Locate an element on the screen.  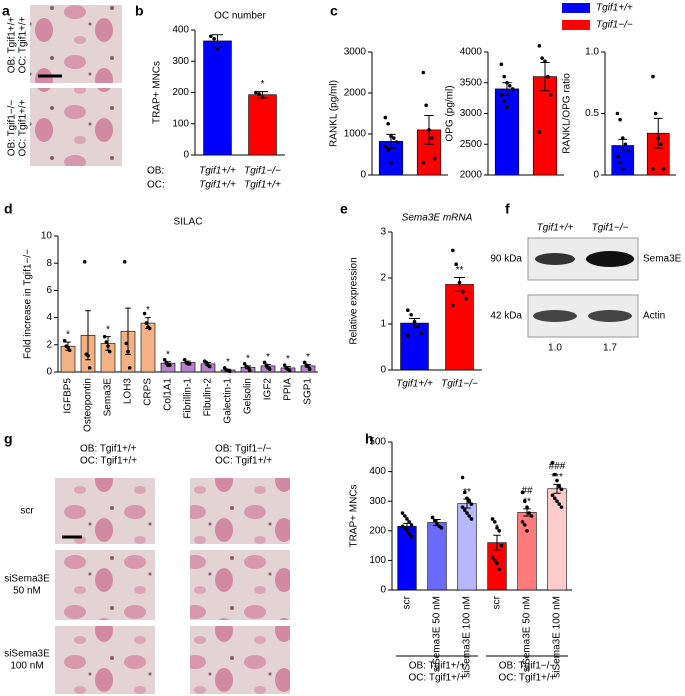
y-tick-label: 2500 is located at coordinates (471, 144).